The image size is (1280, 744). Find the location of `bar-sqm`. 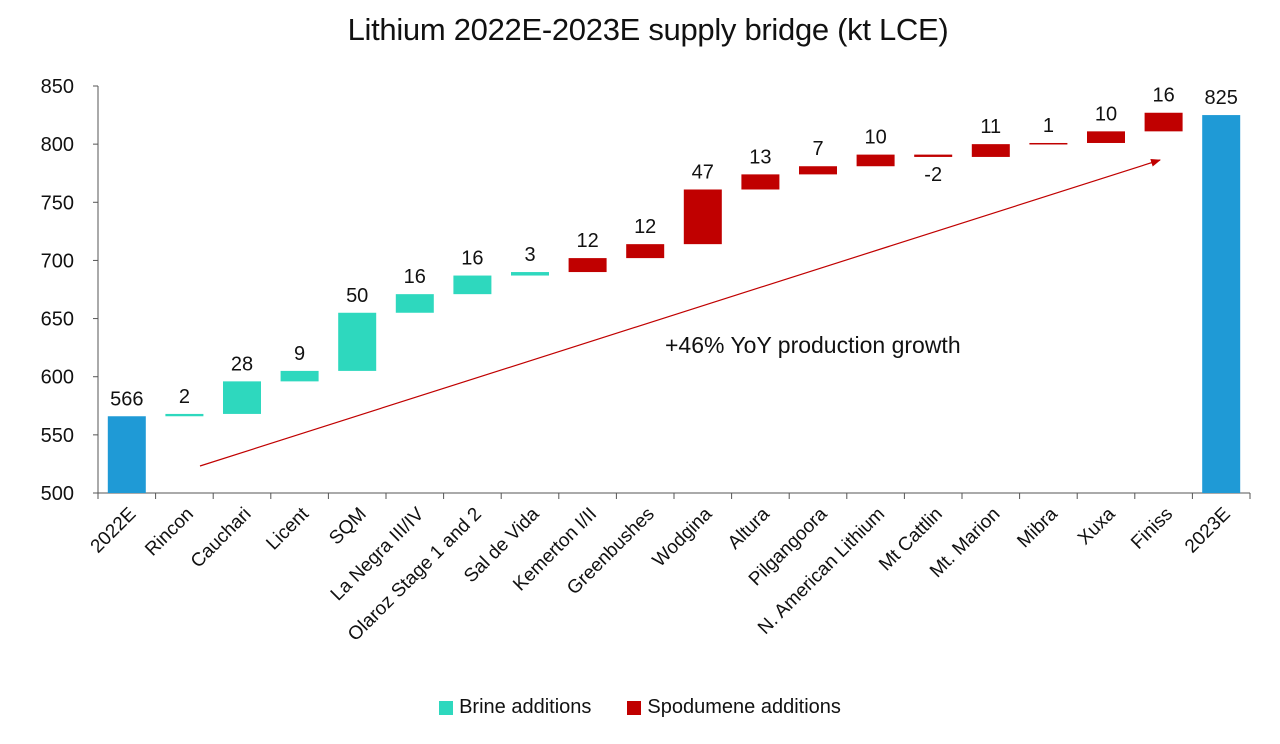

bar-sqm is located at coordinates (357, 341).